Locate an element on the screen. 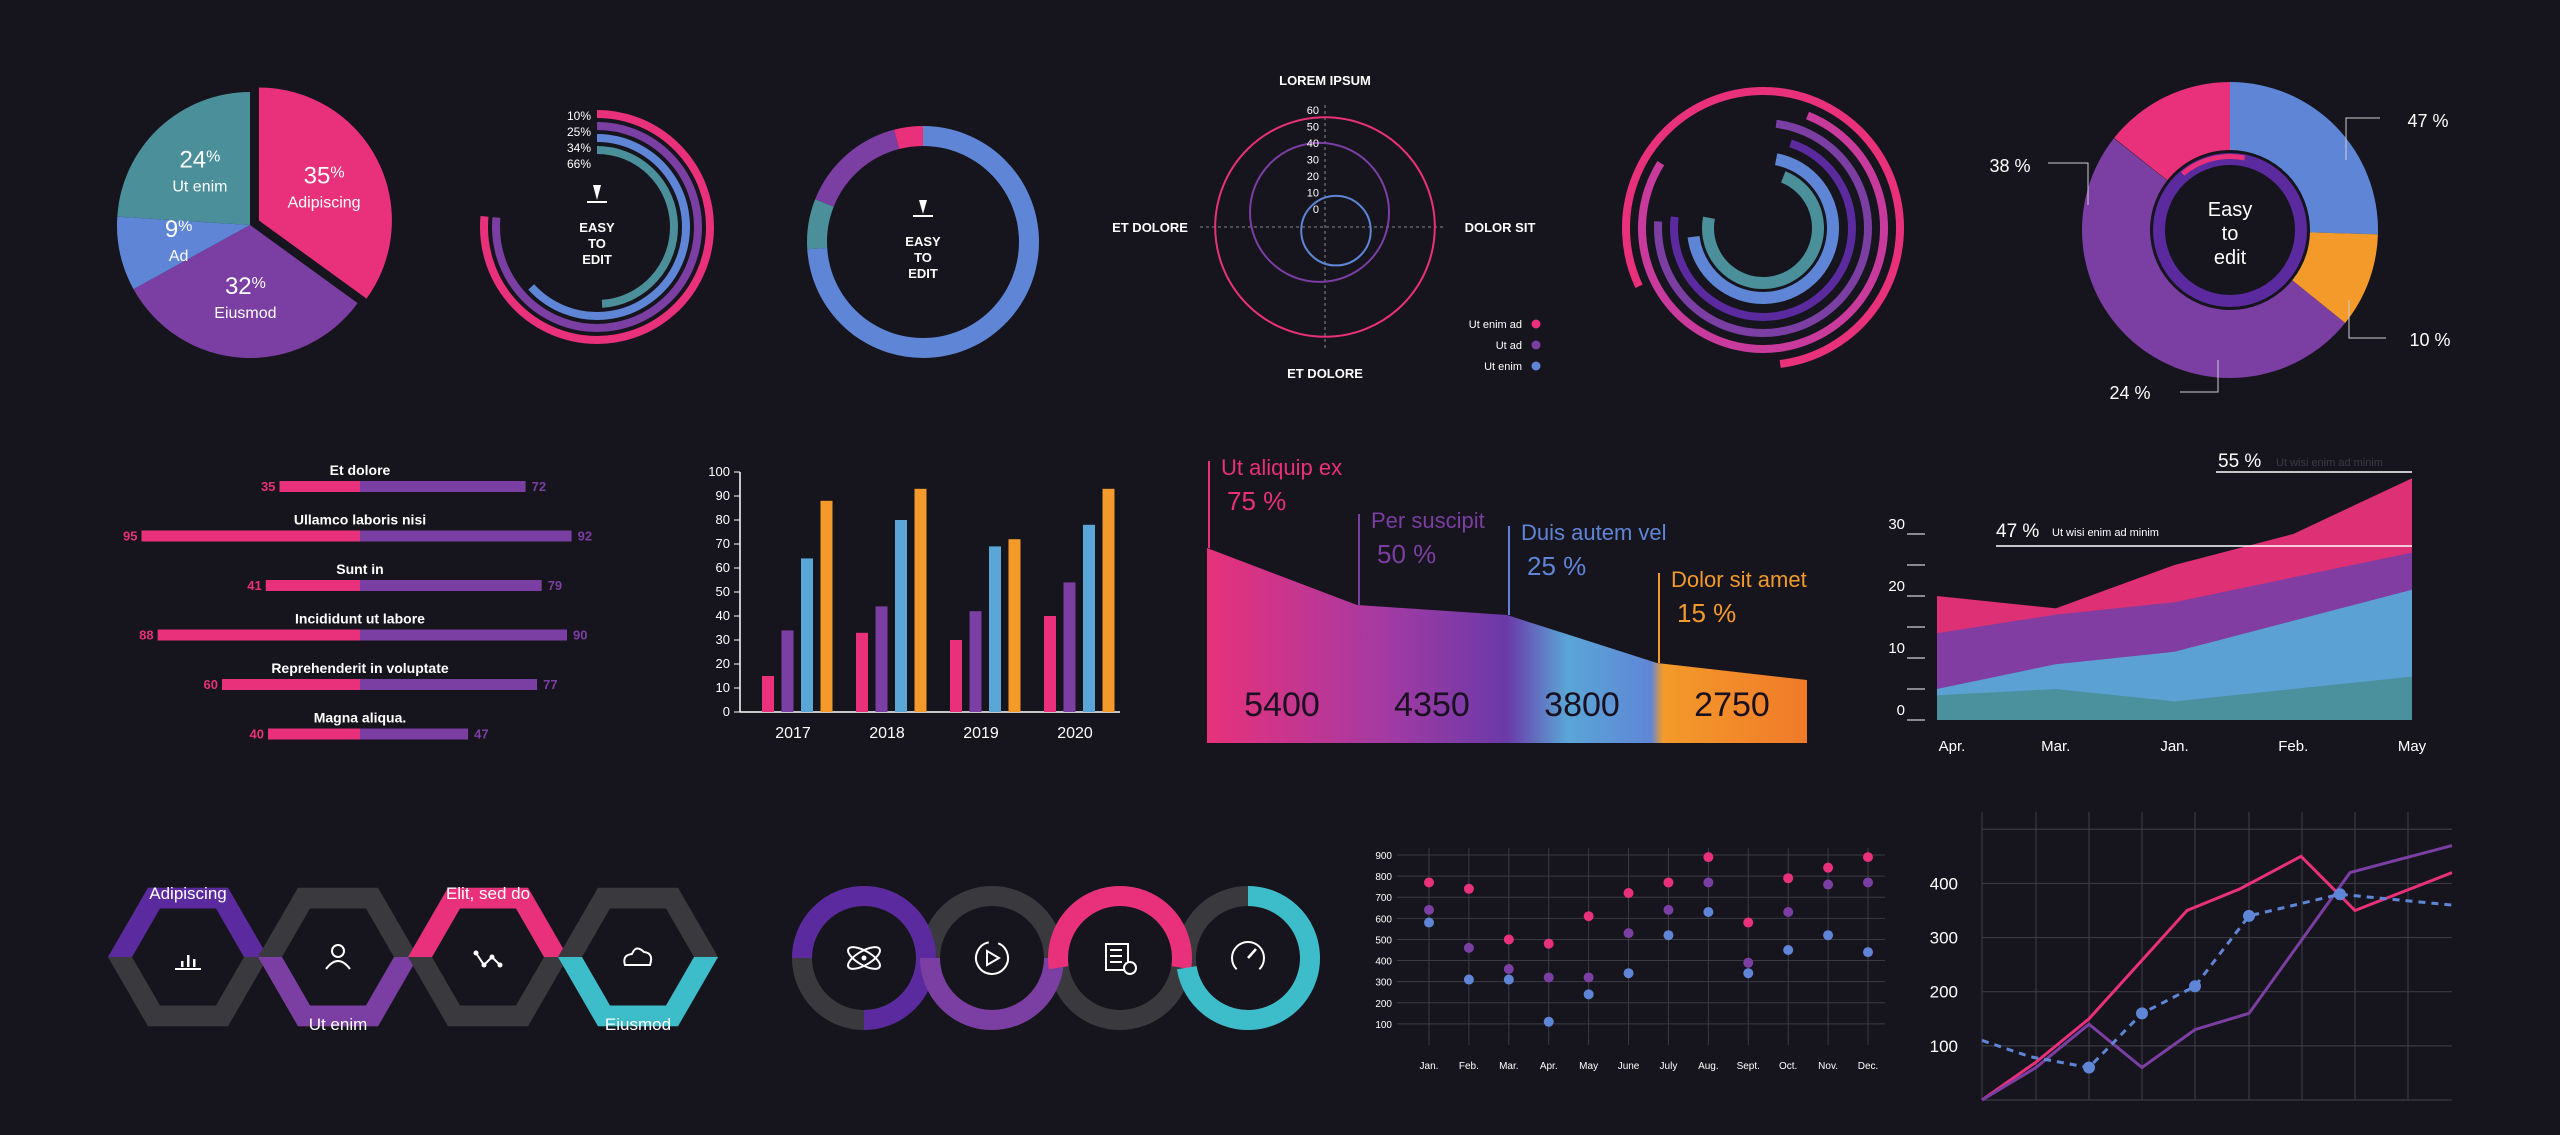  grouped-bar-ytick-8: 80 is located at coordinates (723, 519).